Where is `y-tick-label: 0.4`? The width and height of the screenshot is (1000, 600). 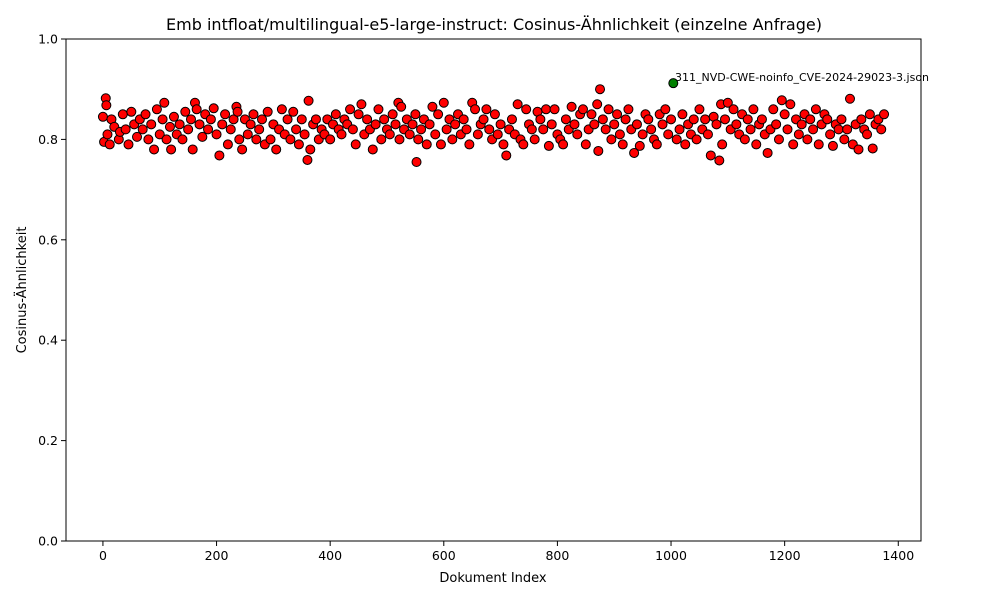
y-tick-label: 0.4 is located at coordinates (48, 340).